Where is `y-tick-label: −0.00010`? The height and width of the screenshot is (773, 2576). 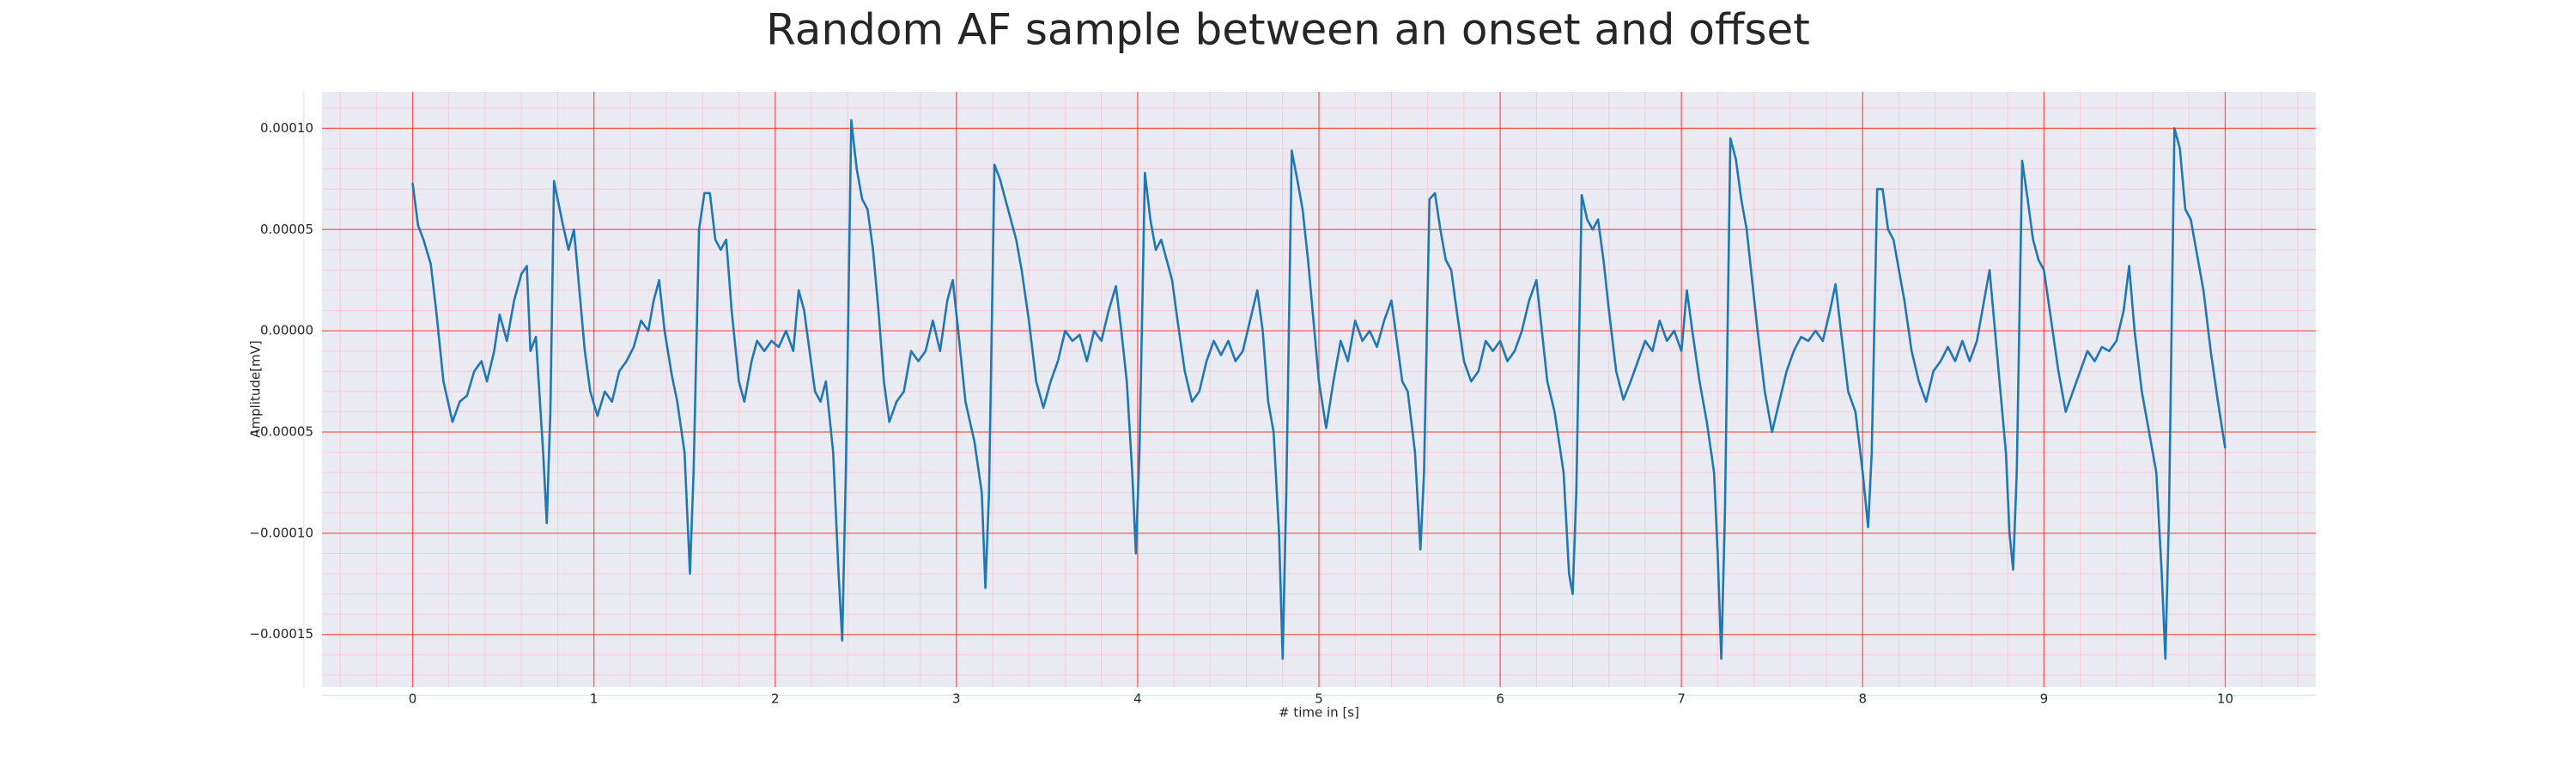
y-tick-label: −0.00010 is located at coordinates (281, 532).